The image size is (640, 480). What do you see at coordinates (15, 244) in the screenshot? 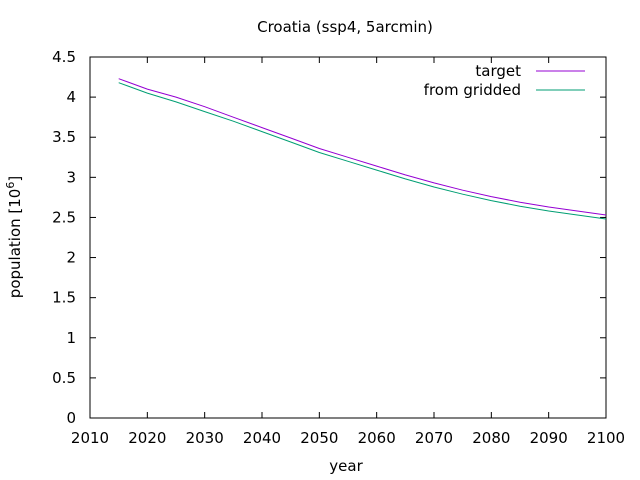
I see `y-axis-label-main: population [10` at bounding box center [15, 244].